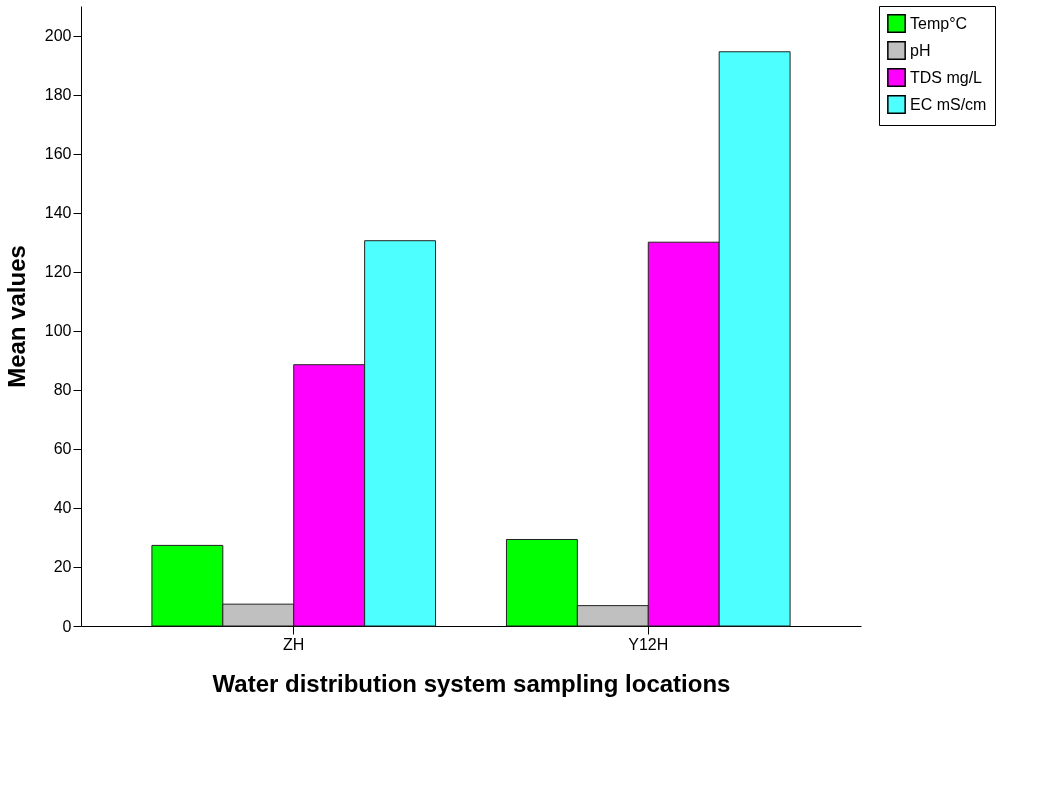 This screenshot has width=1043, height=805. I want to click on y-tick-label: 140, so click(58, 213).